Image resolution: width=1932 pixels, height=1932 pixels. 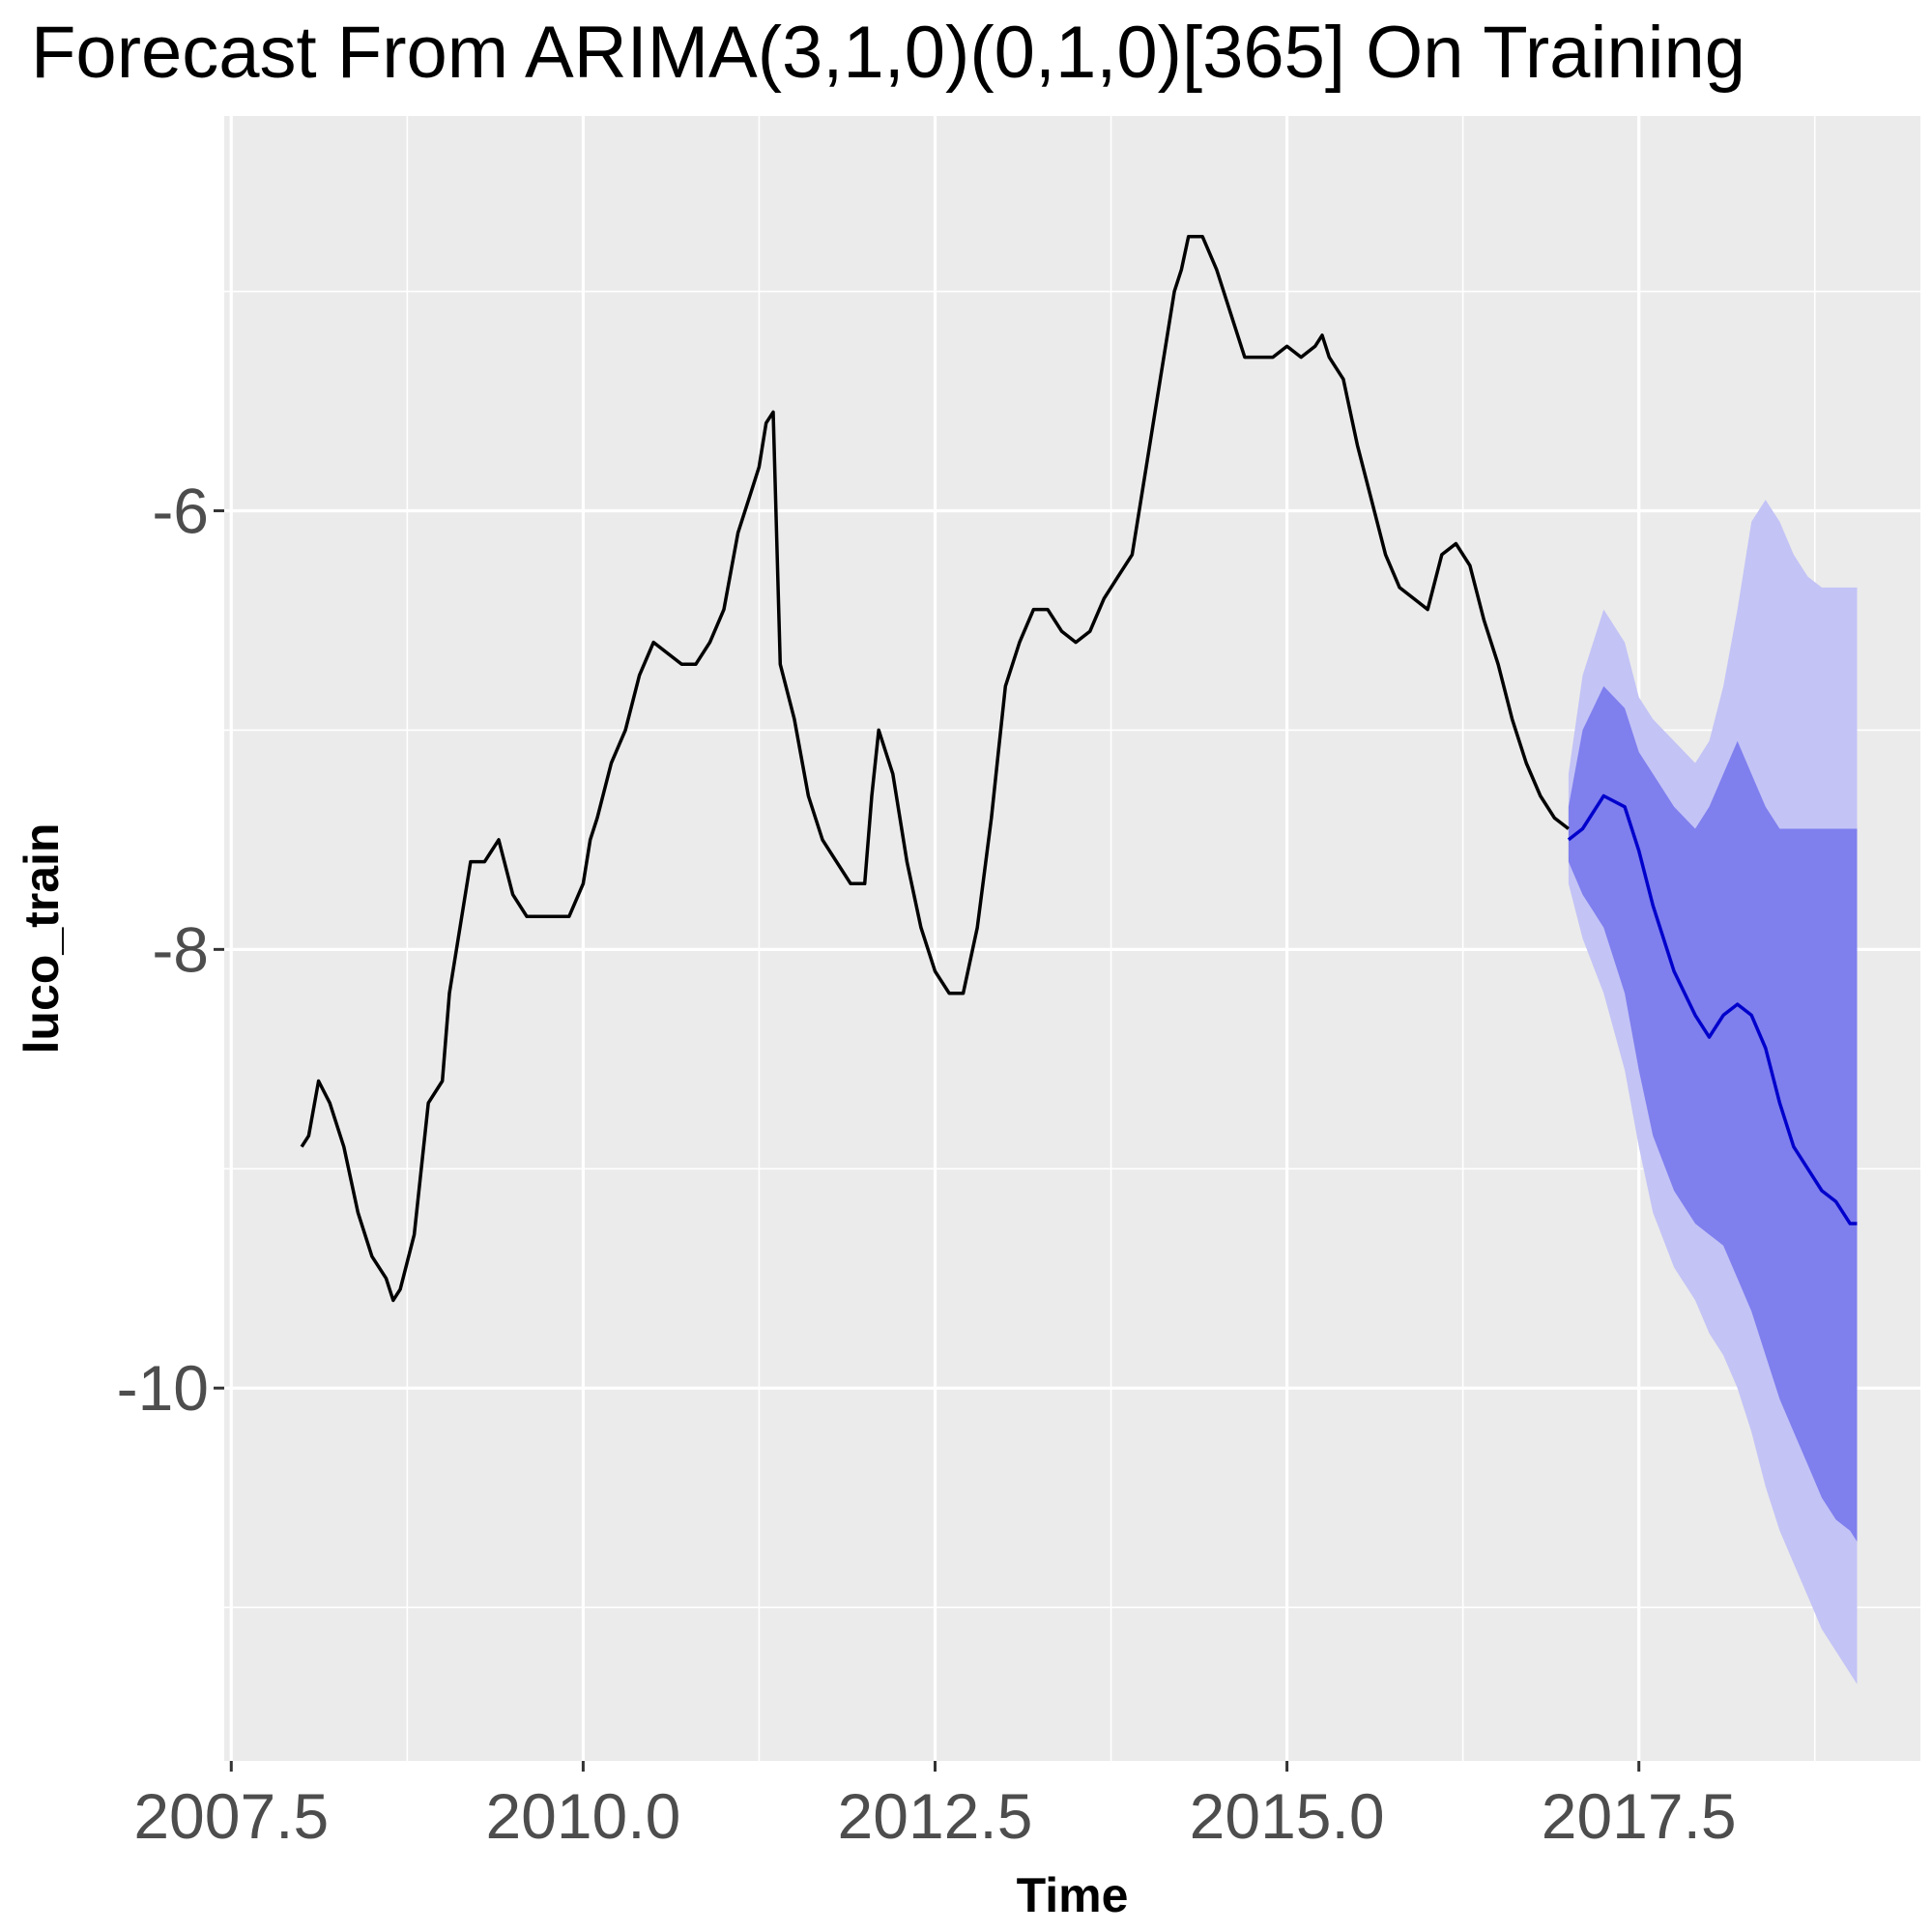 What do you see at coordinates (1287, 1816) in the screenshot?
I see `x-tick-label: 2015.0` at bounding box center [1287, 1816].